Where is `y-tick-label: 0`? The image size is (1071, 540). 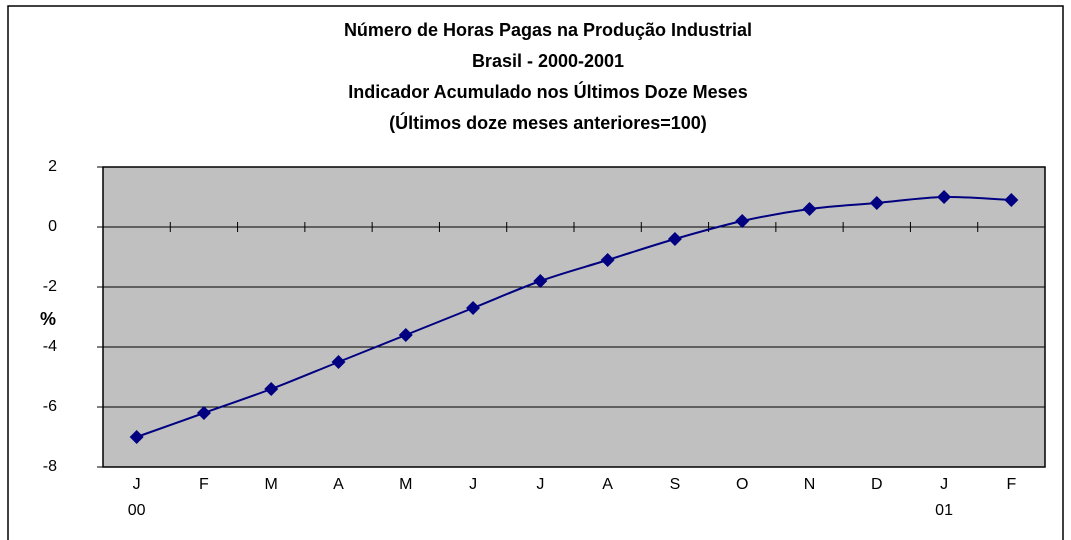 y-tick-label: 0 is located at coordinates (52, 226).